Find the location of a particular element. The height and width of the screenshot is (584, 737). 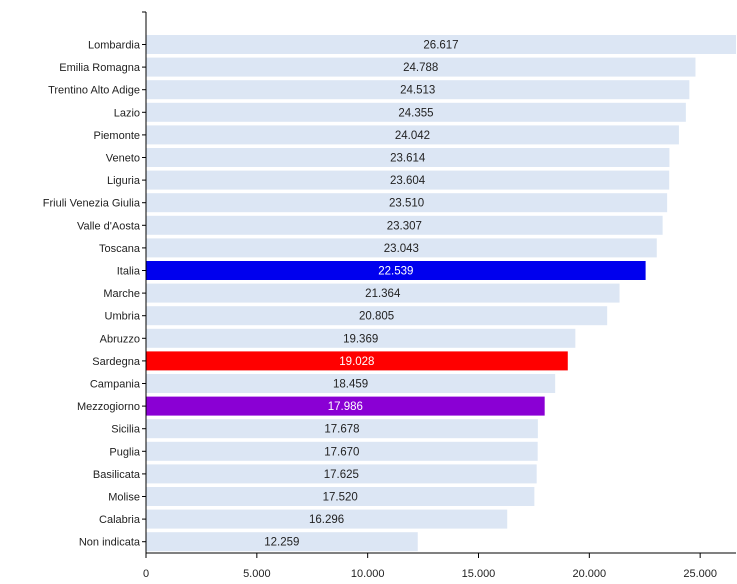

value-label-11: 21.364 is located at coordinates (383, 294).